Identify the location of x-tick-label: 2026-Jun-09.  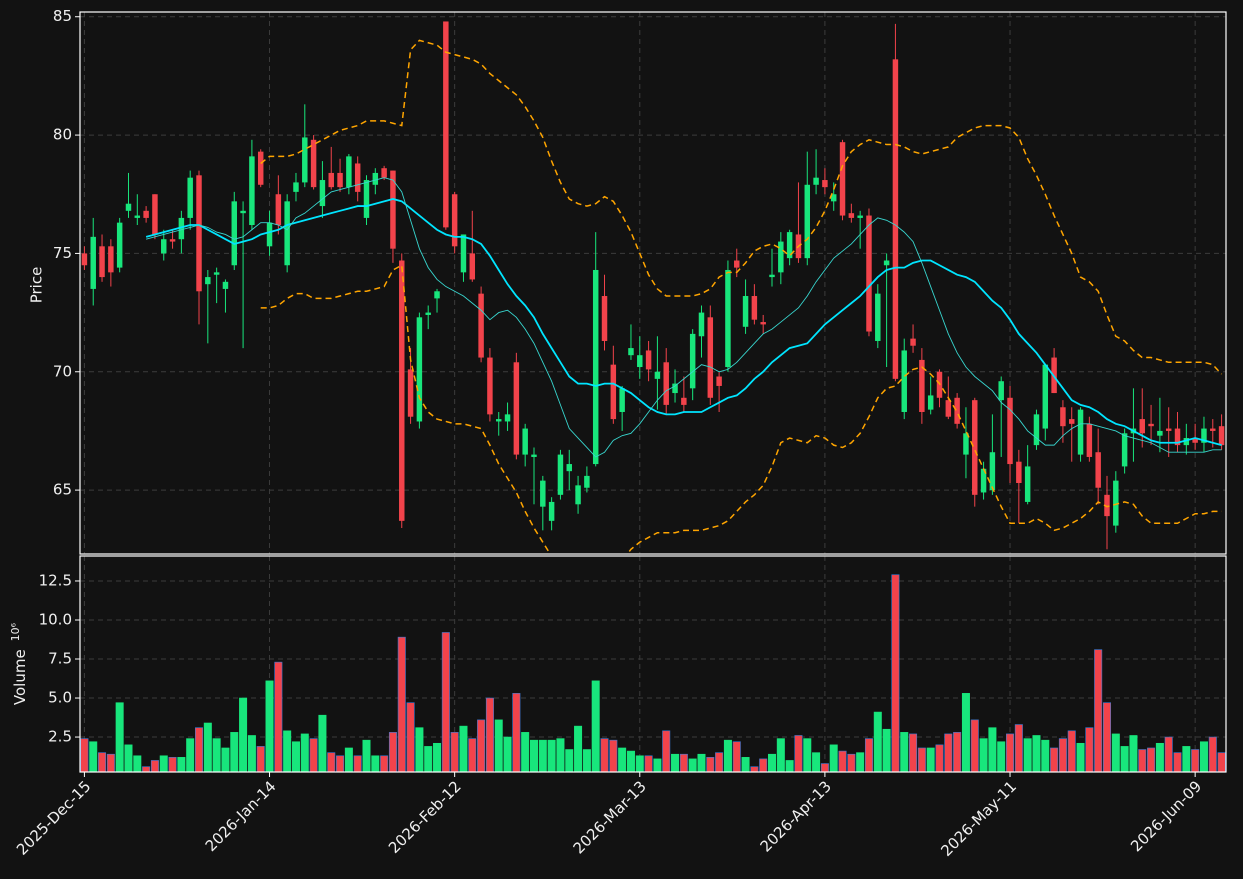
(1166, 816).